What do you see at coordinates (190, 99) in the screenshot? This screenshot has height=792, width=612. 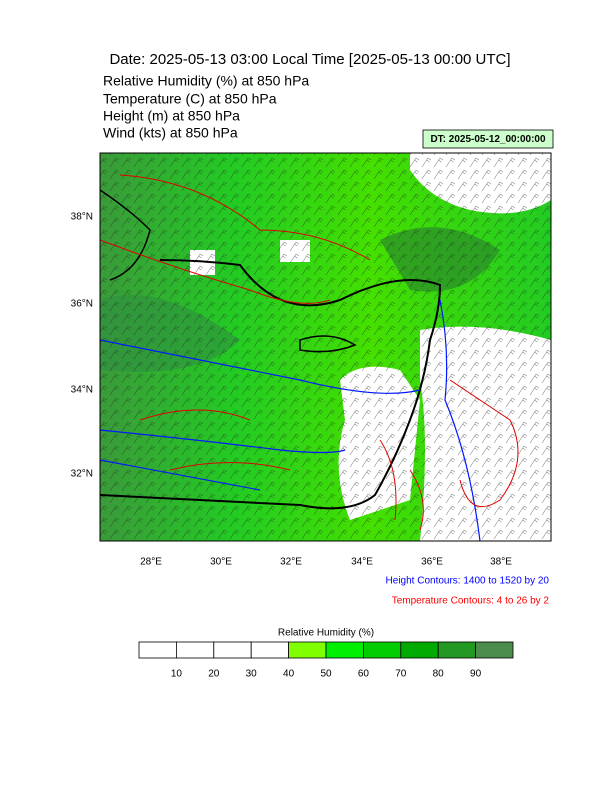 I see `subtitle-line: Temperature (C) at 850 hPa` at bounding box center [190, 99].